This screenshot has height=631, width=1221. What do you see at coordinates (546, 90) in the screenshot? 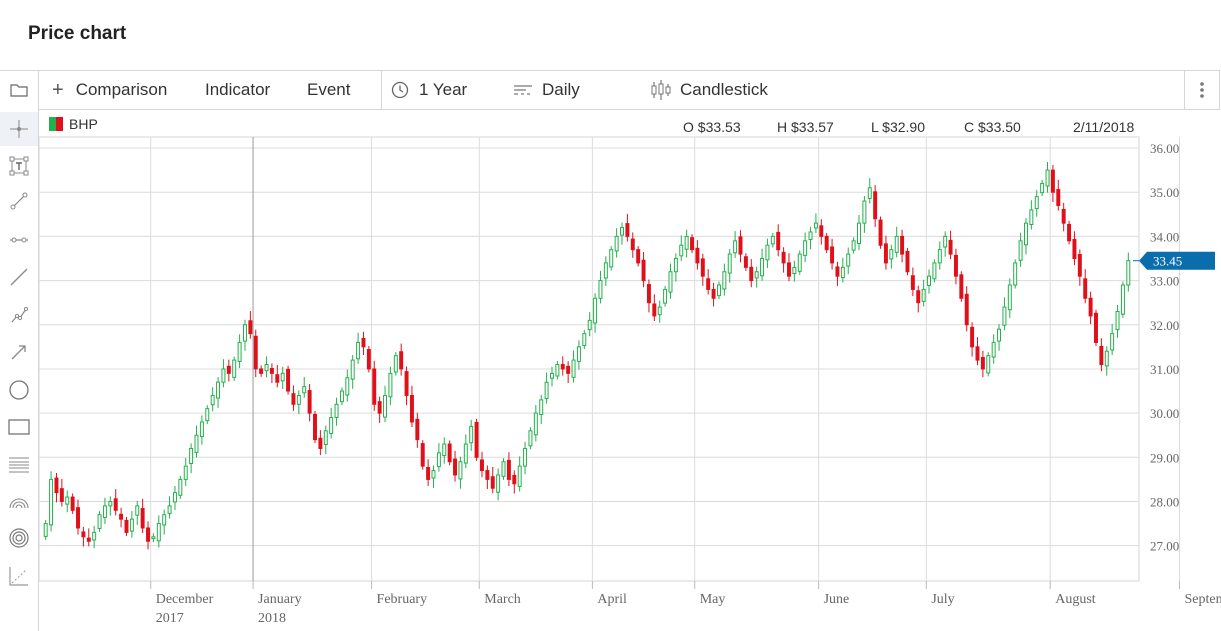
I see `interval-button: Daily` at bounding box center [546, 90].